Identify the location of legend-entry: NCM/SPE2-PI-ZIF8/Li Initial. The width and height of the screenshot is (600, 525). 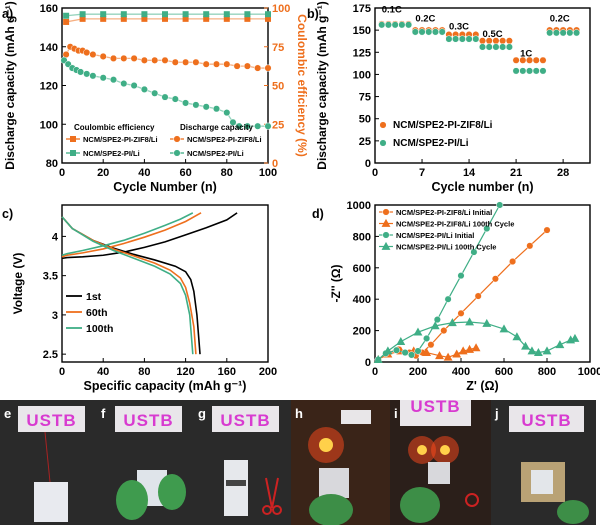
(444, 212).